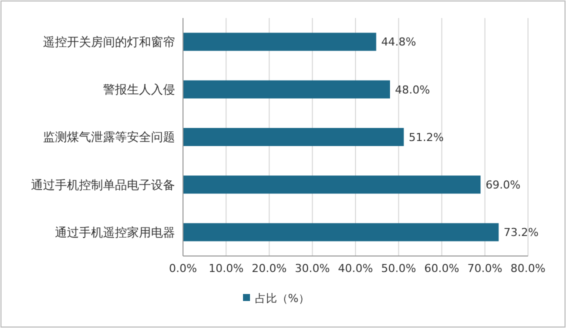 Image resolution: width=566 pixels, height=328 pixels. I want to click on x-tick-label: 80.0%, so click(528, 268).